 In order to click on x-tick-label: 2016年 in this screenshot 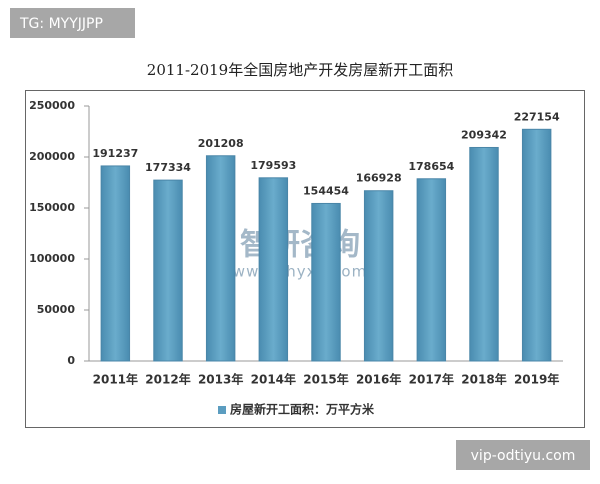, I will do `click(378, 379)`.